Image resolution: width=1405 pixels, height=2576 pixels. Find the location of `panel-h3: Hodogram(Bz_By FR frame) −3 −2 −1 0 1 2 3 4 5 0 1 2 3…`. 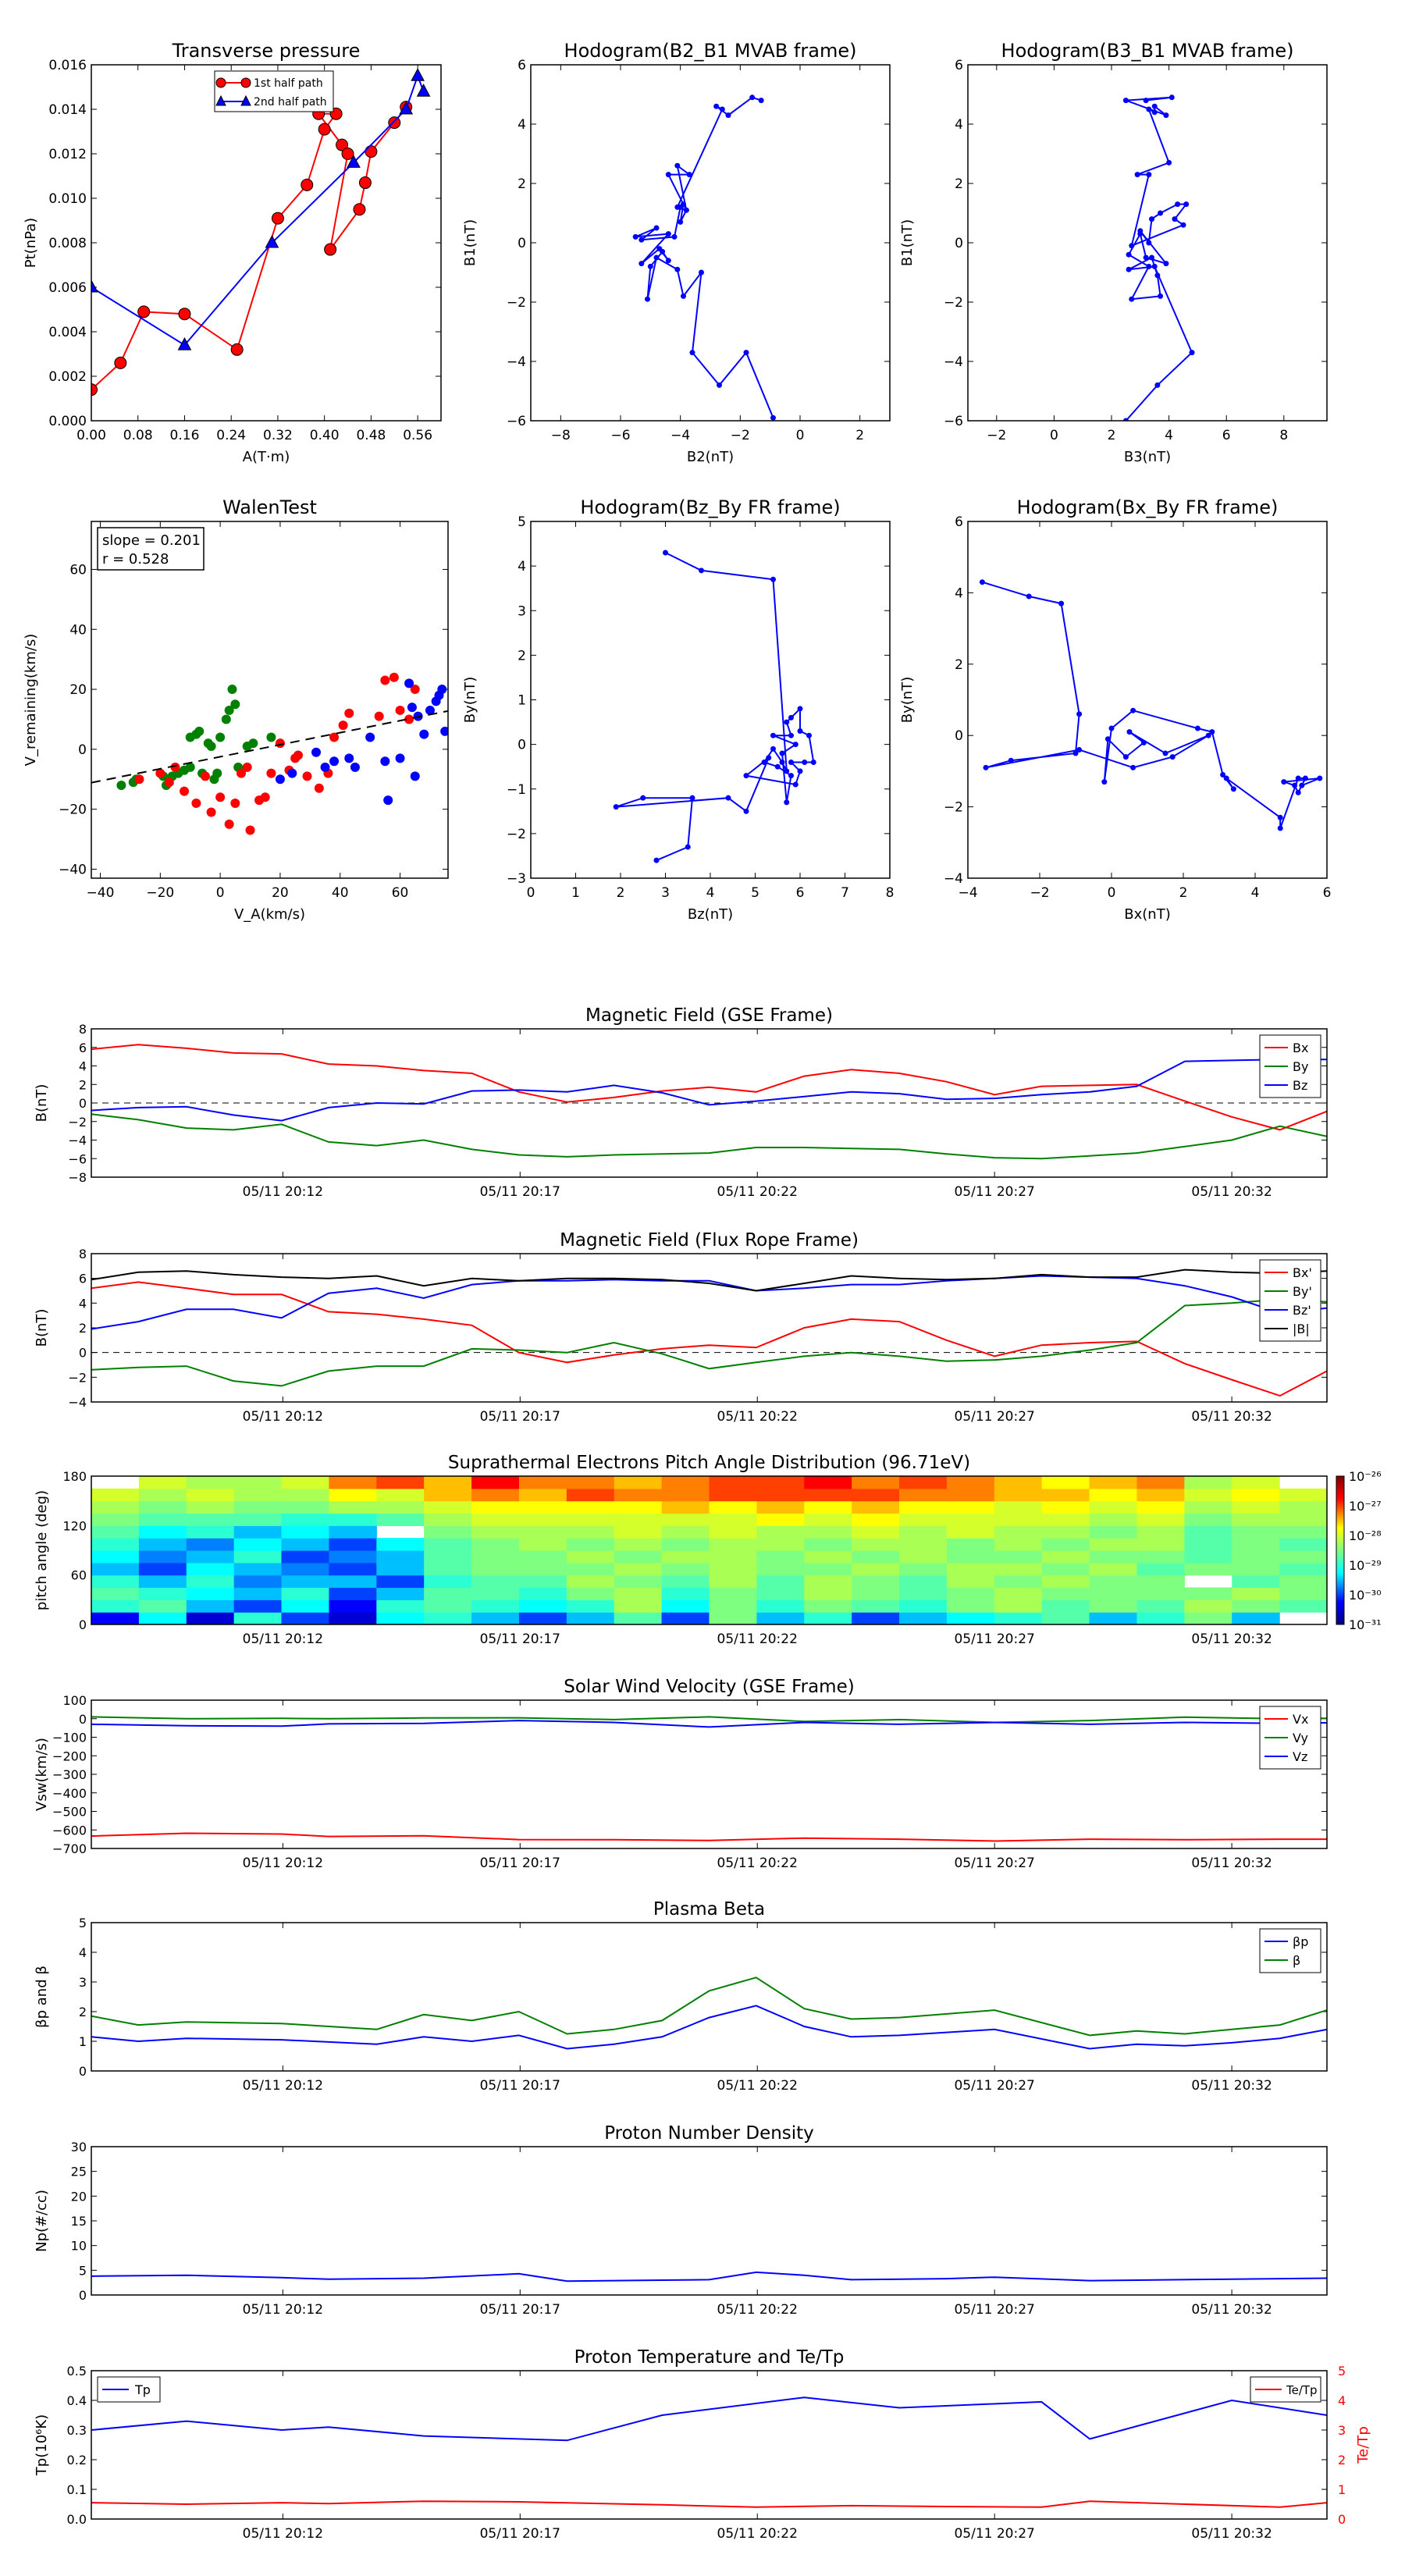

panel-h3: Hodogram(Bz_By FR frame) −3 −2 −1 0 1 2 3 4 5 0 1 2 3… is located at coordinates (678, 709).